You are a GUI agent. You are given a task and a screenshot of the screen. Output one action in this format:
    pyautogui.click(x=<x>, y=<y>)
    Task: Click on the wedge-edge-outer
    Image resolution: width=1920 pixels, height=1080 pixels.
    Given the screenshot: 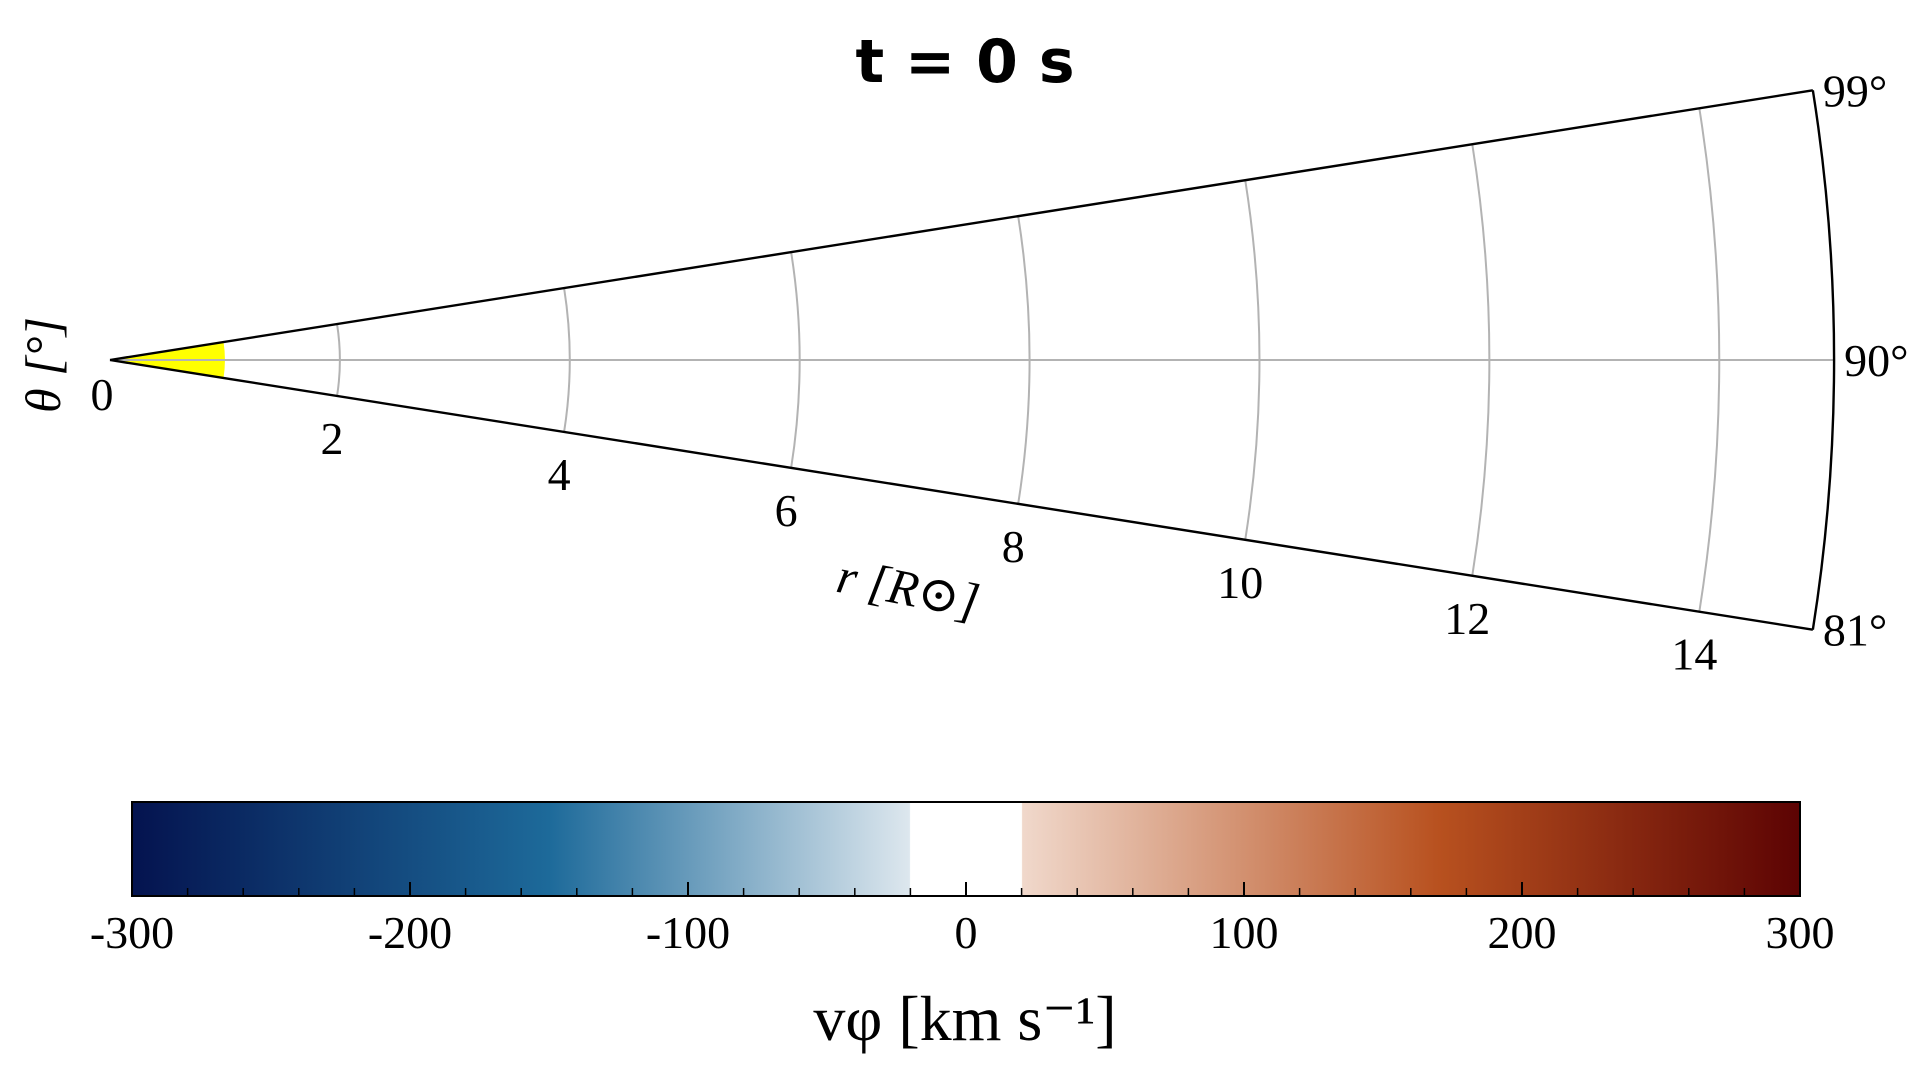 What is the action you would take?
    pyautogui.click(x=1823, y=360)
    